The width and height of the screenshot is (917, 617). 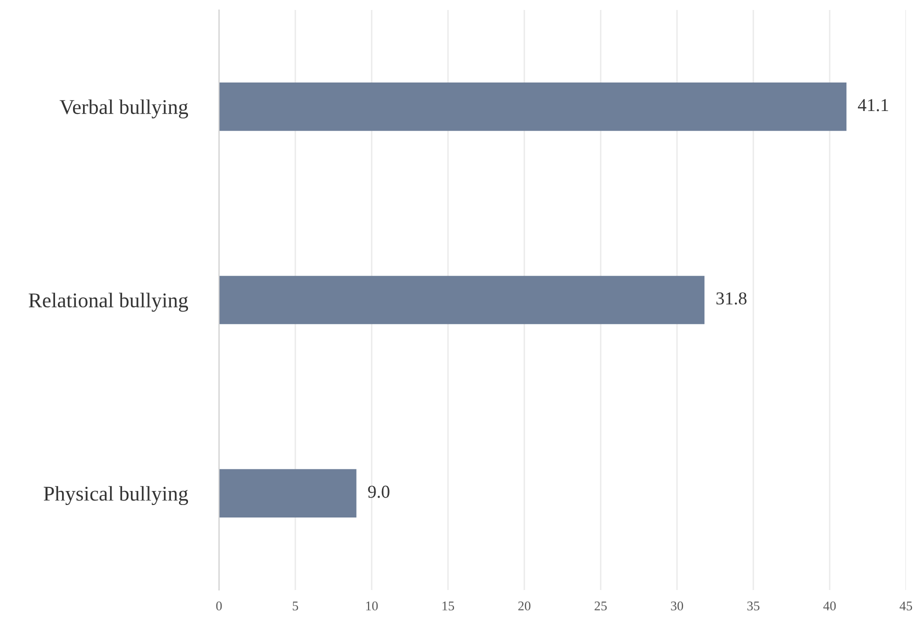 I want to click on x-tick-label: 30, so click(x=677, y=605).